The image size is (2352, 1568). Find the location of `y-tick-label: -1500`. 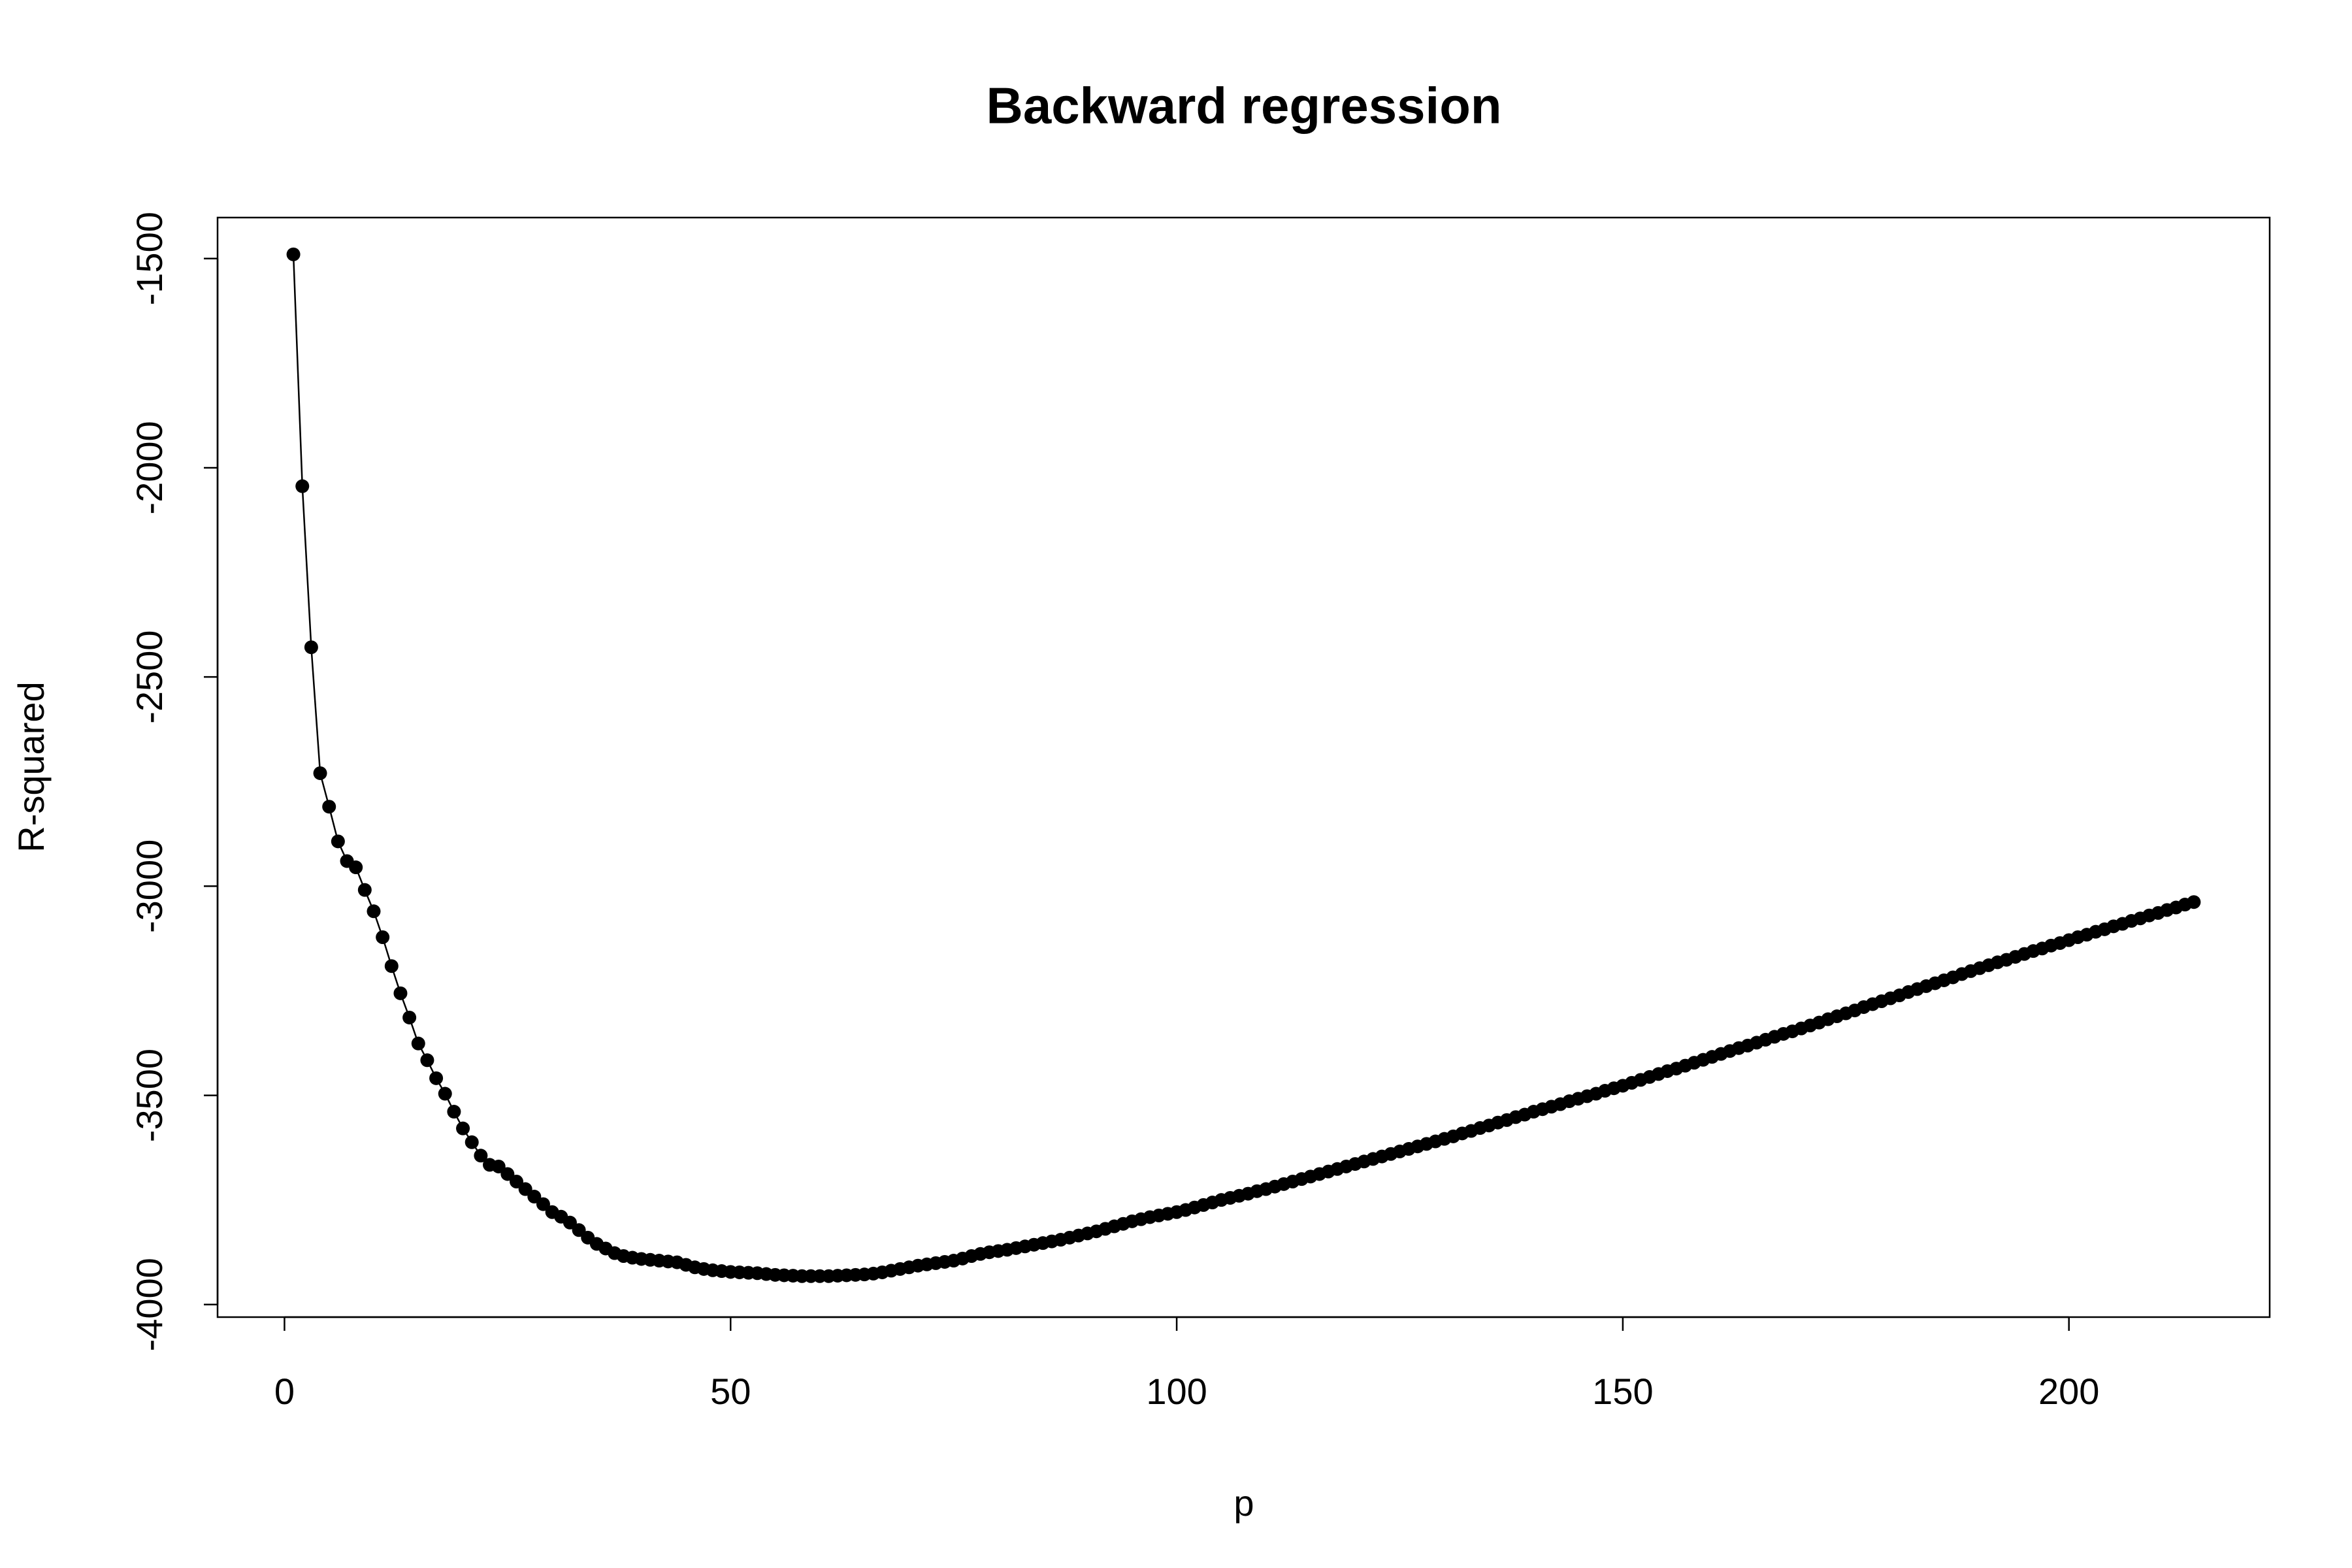

y-tick-label: -1500 is located at coordinates (149, 258).